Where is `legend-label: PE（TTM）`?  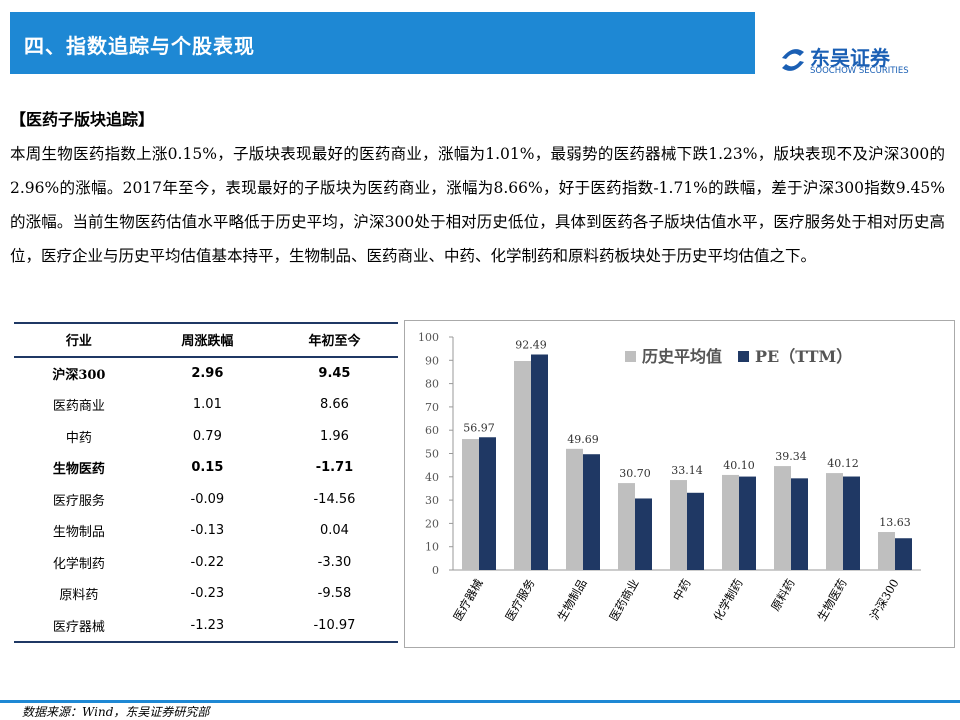 legend-label: PE（TTM） is located at coordinates (803, 356).